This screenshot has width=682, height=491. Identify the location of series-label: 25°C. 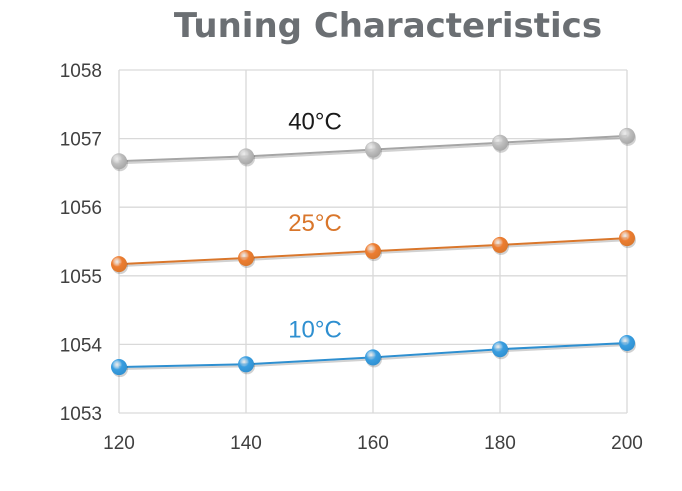
(315, 223).